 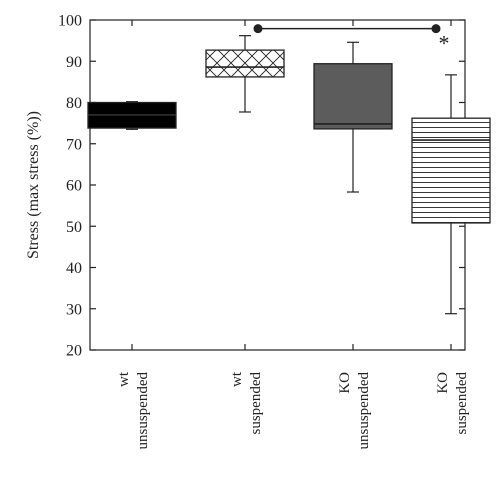 I want to click on significance-star: *, so click(x=444, y=43).